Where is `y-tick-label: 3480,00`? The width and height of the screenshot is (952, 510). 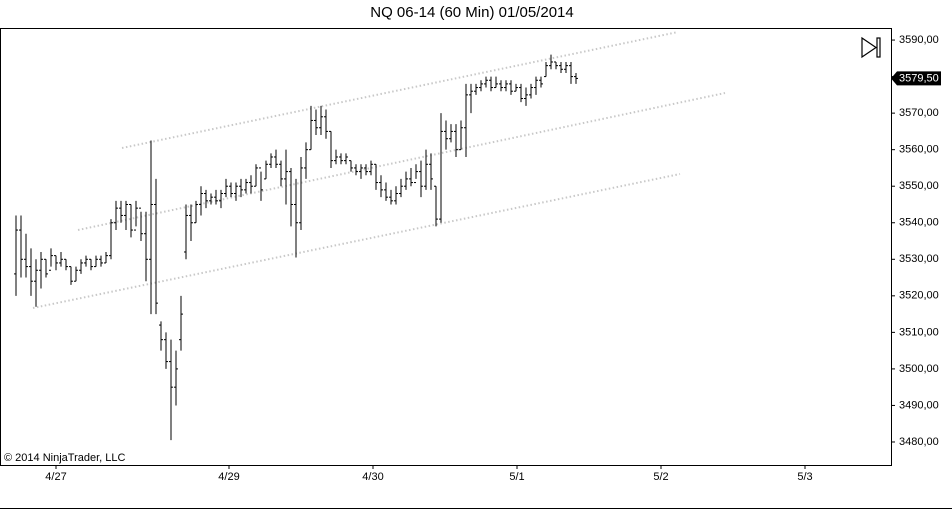 y-tick-label: 3480,00 is located at coordinates (919, 442).